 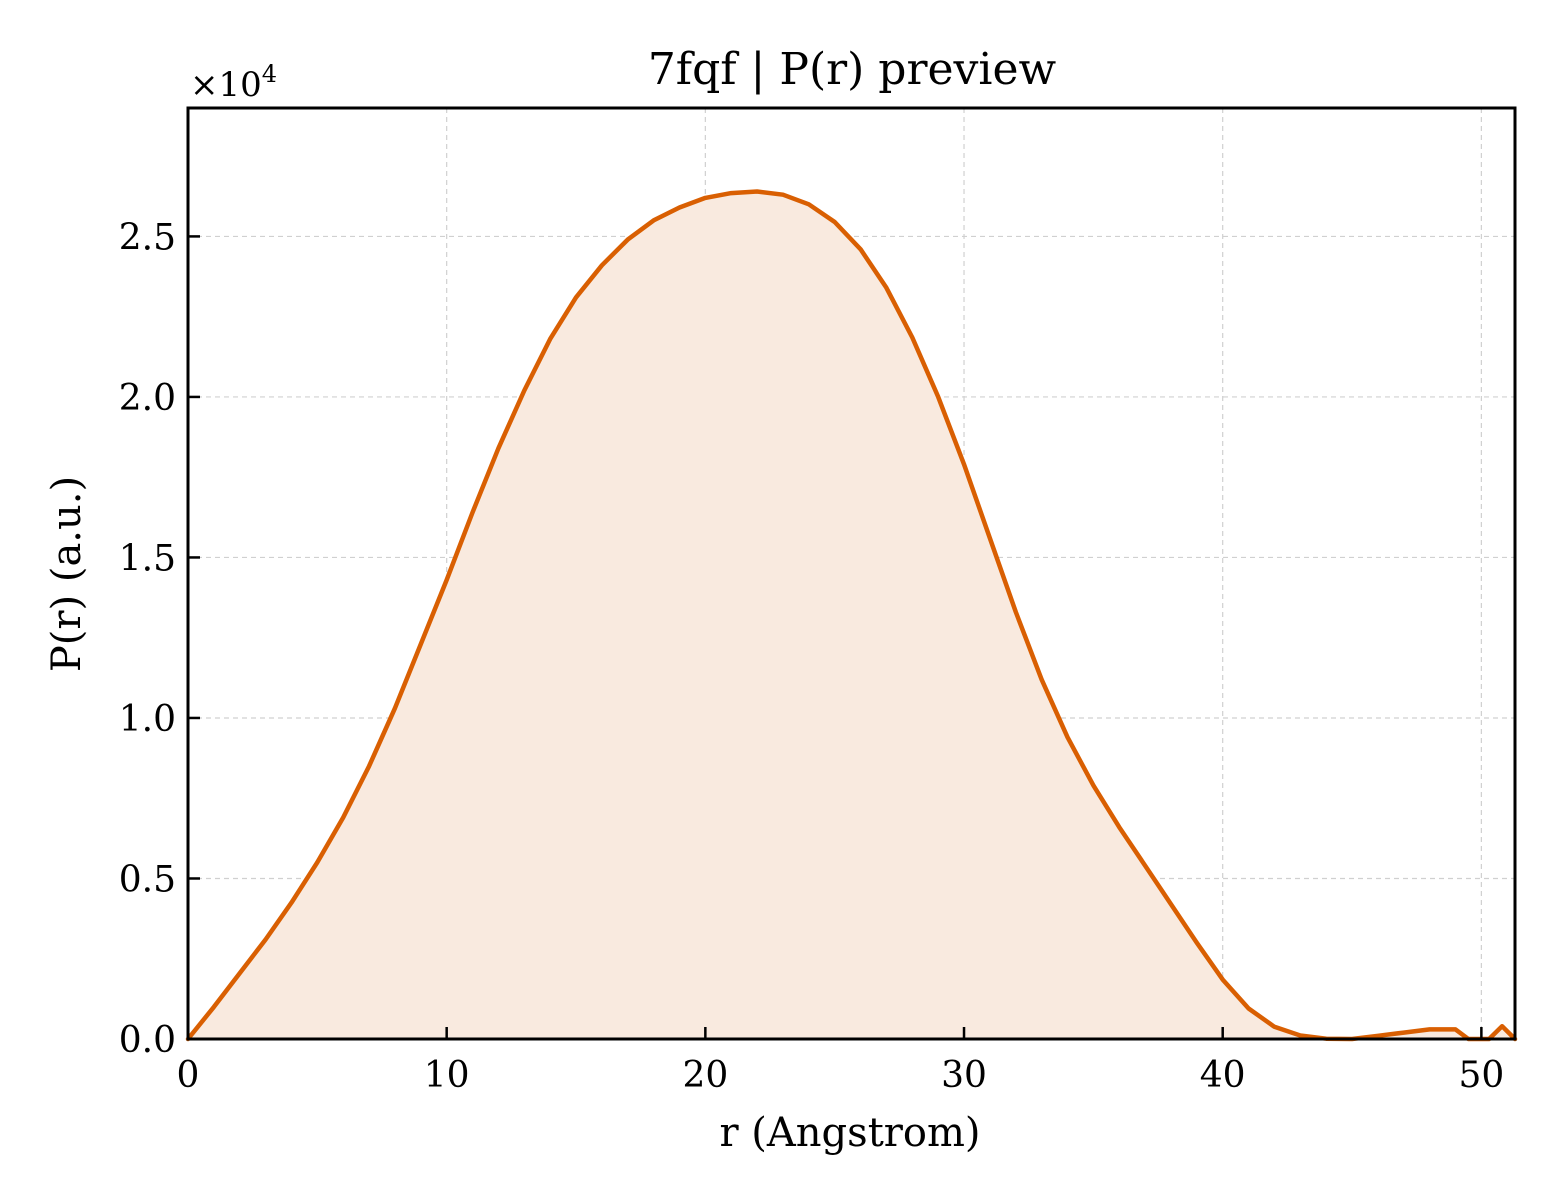 What do you see at coordinates (226, 85) in the screenshot?
I see `y-multiplier-base: ×10` at bounding box center [226, 85].